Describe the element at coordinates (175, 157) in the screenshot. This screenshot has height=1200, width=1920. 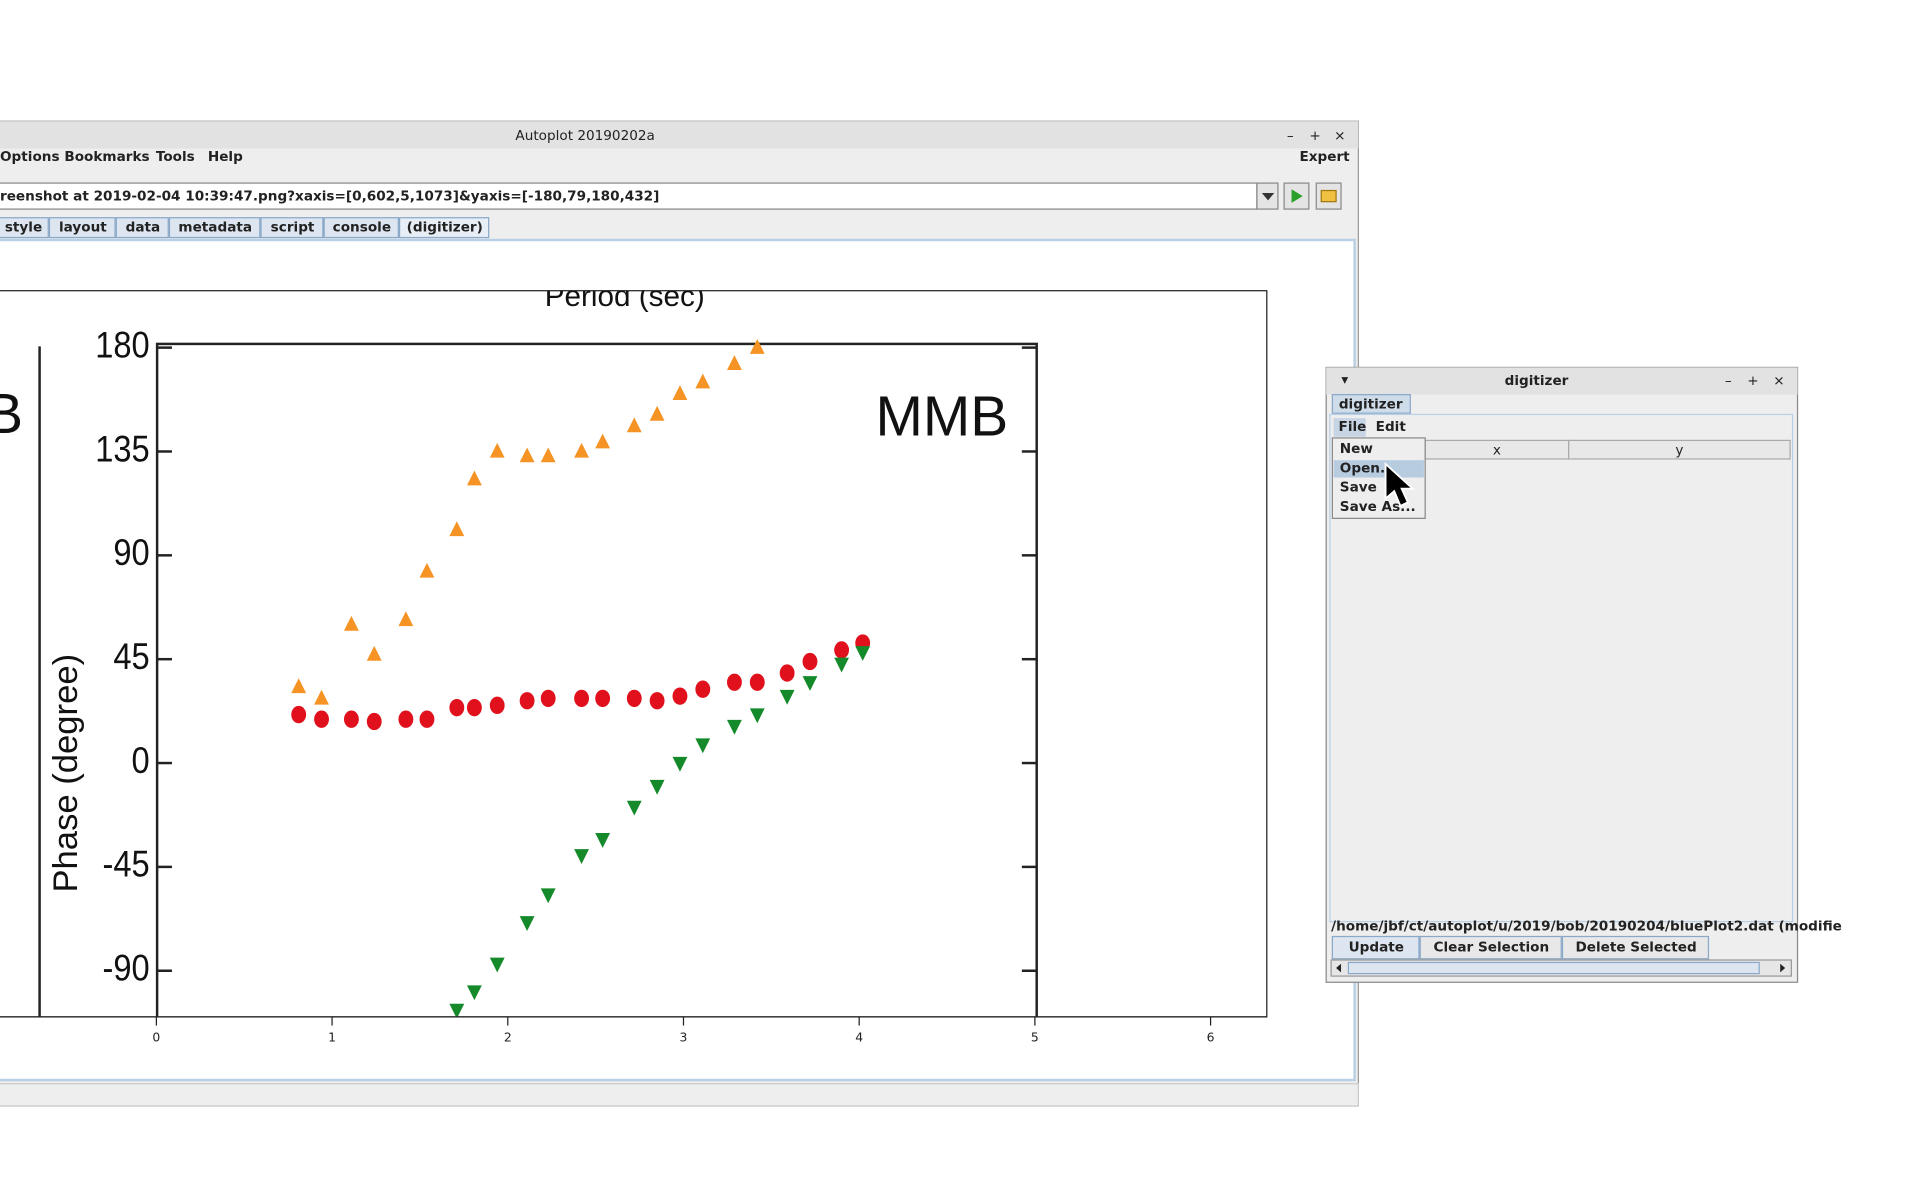
I see `menu-item: Tools` at that location.